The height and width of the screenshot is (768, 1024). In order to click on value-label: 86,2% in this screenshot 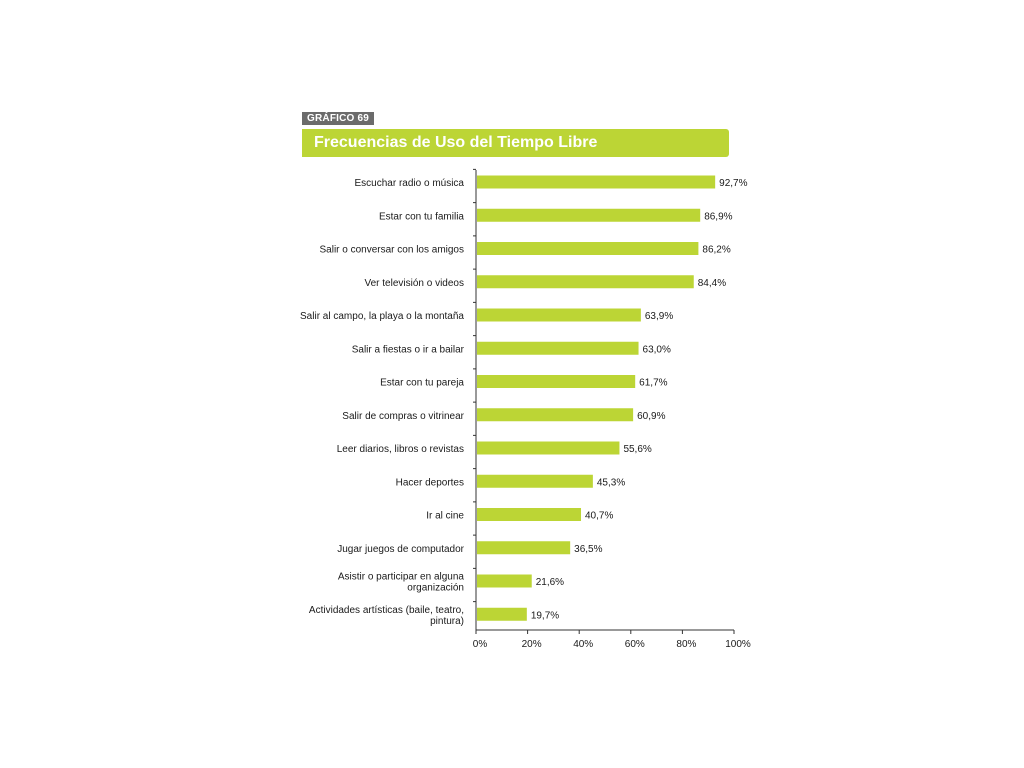, I will do `click(716, 250)`.